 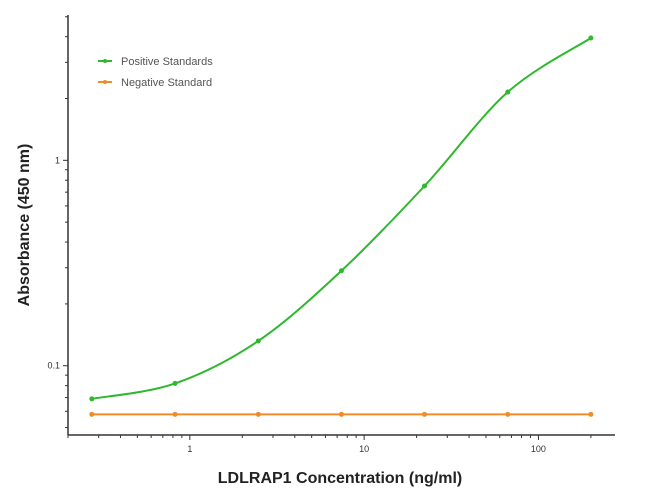 What do you see at coordinates (189, 449) in the screenshot?
I see `x-tick-label: 1` at bounding box center [189, 449].